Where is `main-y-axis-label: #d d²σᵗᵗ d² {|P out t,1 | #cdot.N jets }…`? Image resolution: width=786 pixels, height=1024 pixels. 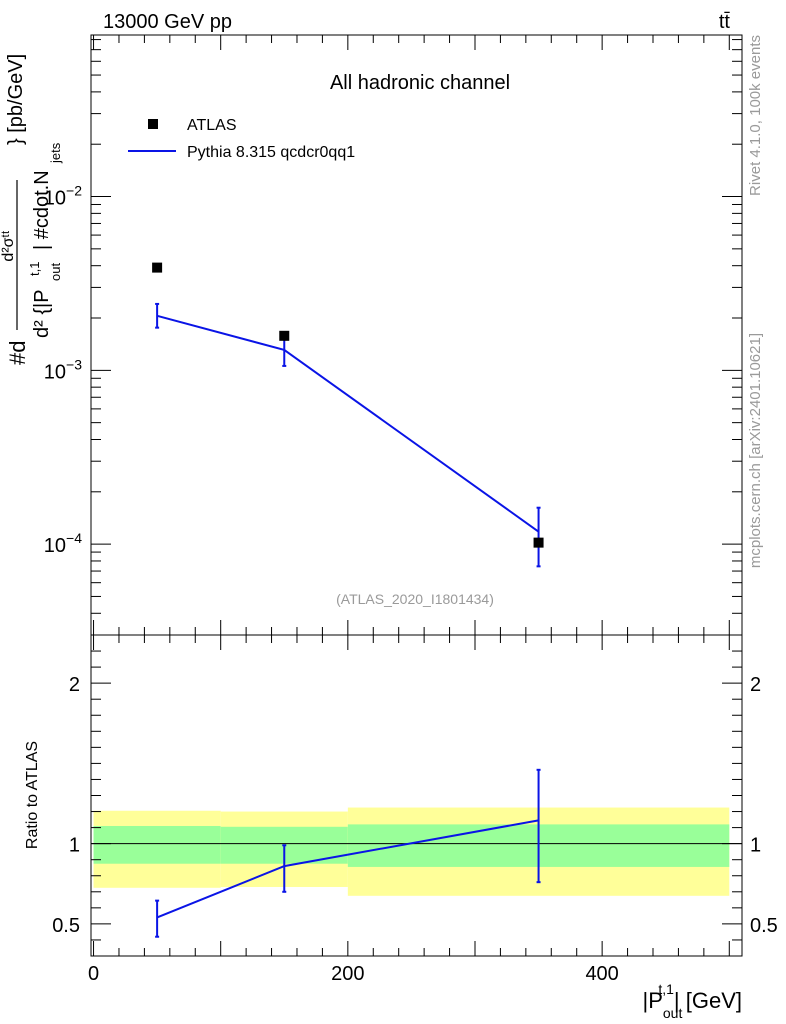 main-y-axis-label: #d d²σᵗᵗ d² {|P out t,1 | #cdot.N jets }… is located at coordinates (31, 209).